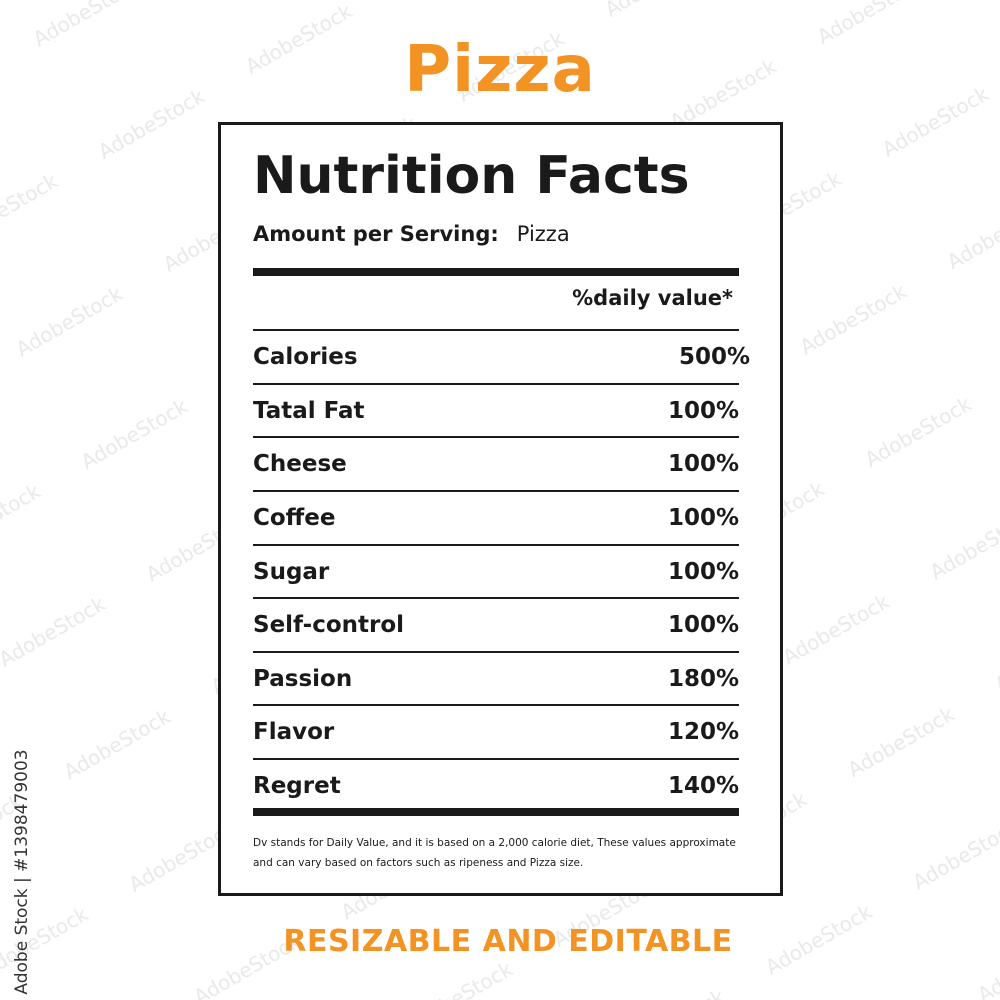 The height and width of the screenshot is (1000, 1000). What do you see at coordinates (501, 679) in the screenshot?
I see `nutrient-row-passion: Passion 180%` at bounding box center [501, 679].